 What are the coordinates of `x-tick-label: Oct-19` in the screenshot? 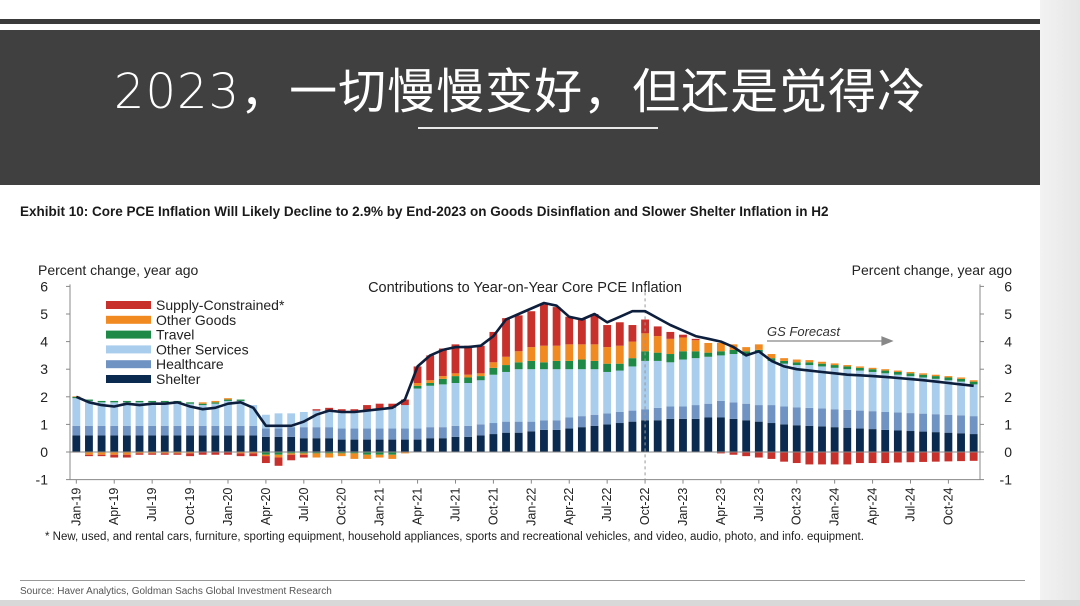 It's located at (190, 507).